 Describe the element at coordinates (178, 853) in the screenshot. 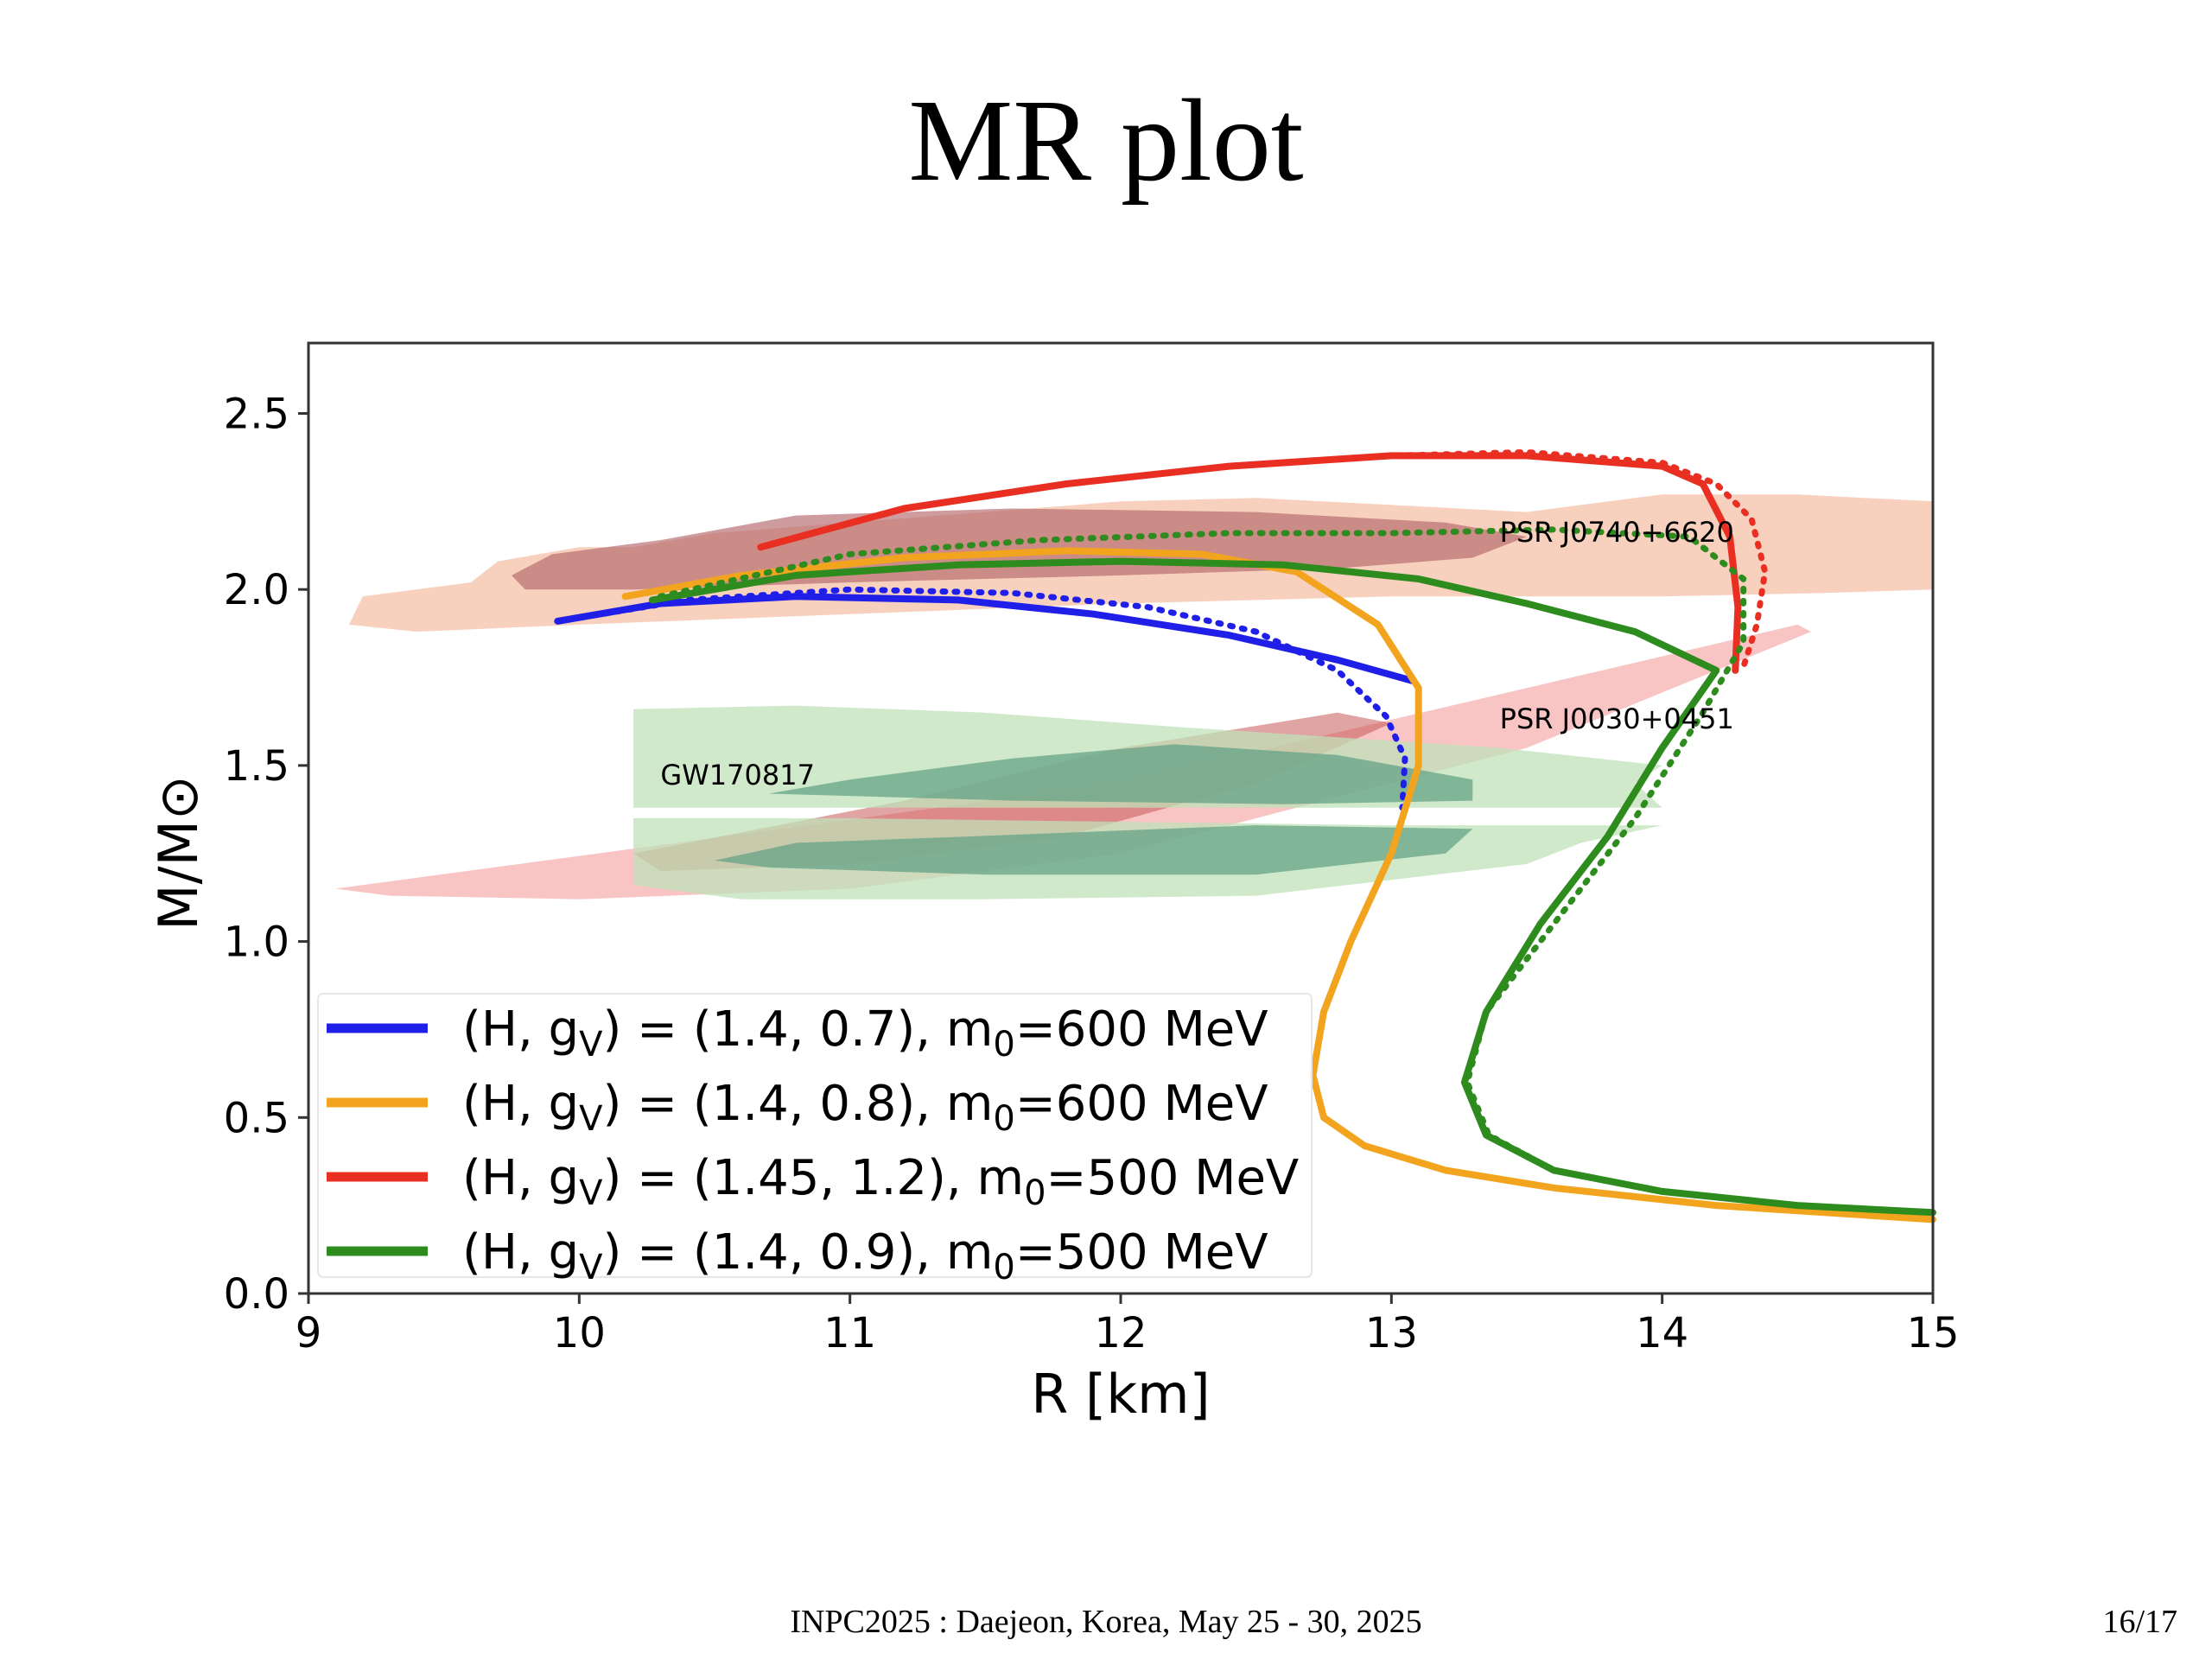

I see `y-axis-label: M/M⊙` at that location.